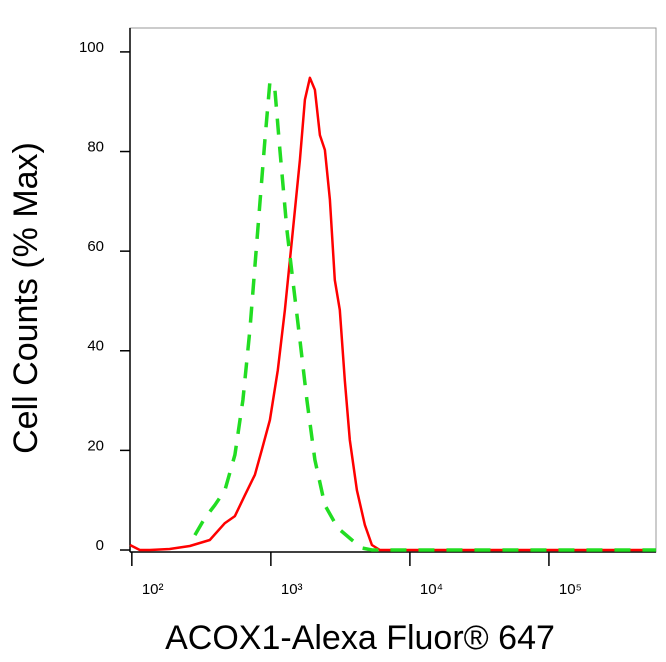  What do you see at coordinates (95, 146) in the screenshot?
I see `y-tick-label: 80` at bounding box center [95, 146].